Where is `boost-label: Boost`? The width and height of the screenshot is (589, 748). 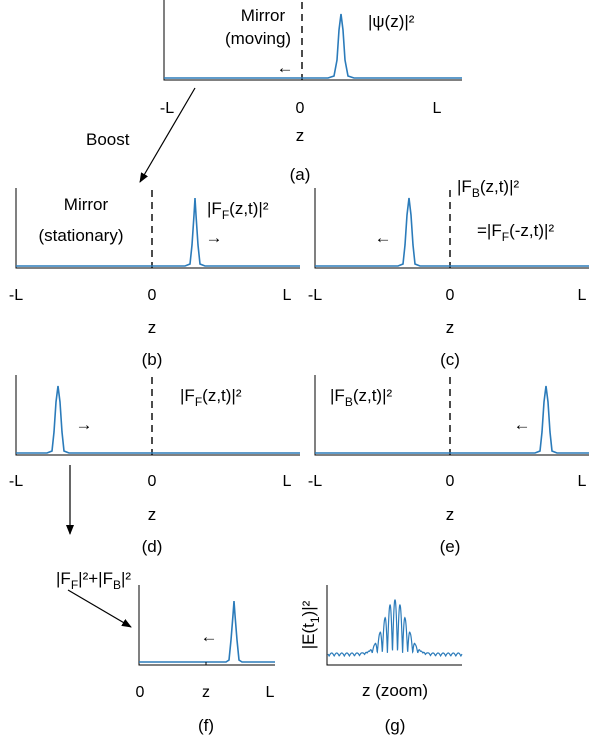 boost-label: Boost is located at coordinates (108, 139).